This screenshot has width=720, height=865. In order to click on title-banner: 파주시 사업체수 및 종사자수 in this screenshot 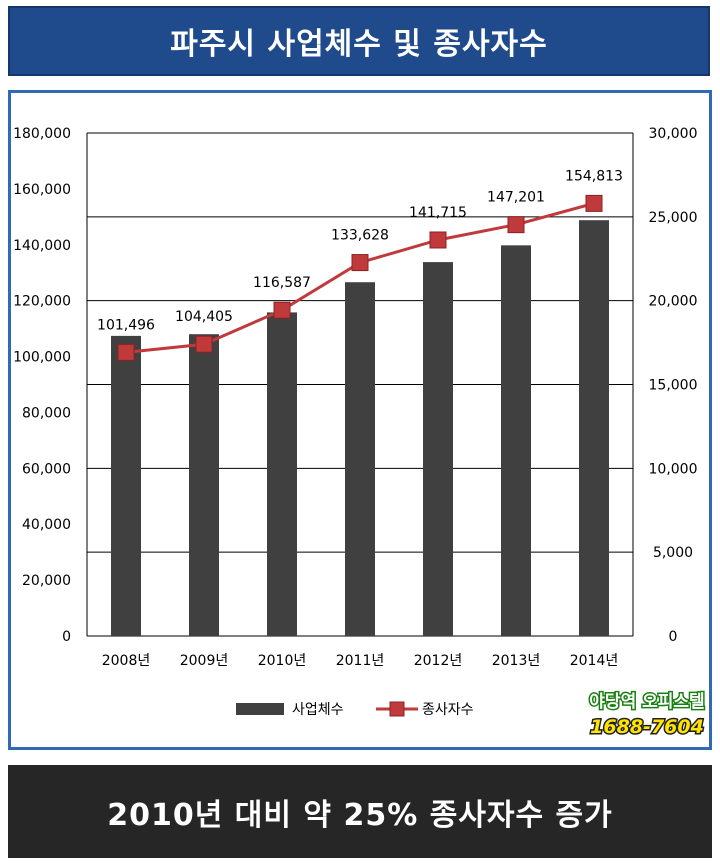, I will do `click(359, 41)`.